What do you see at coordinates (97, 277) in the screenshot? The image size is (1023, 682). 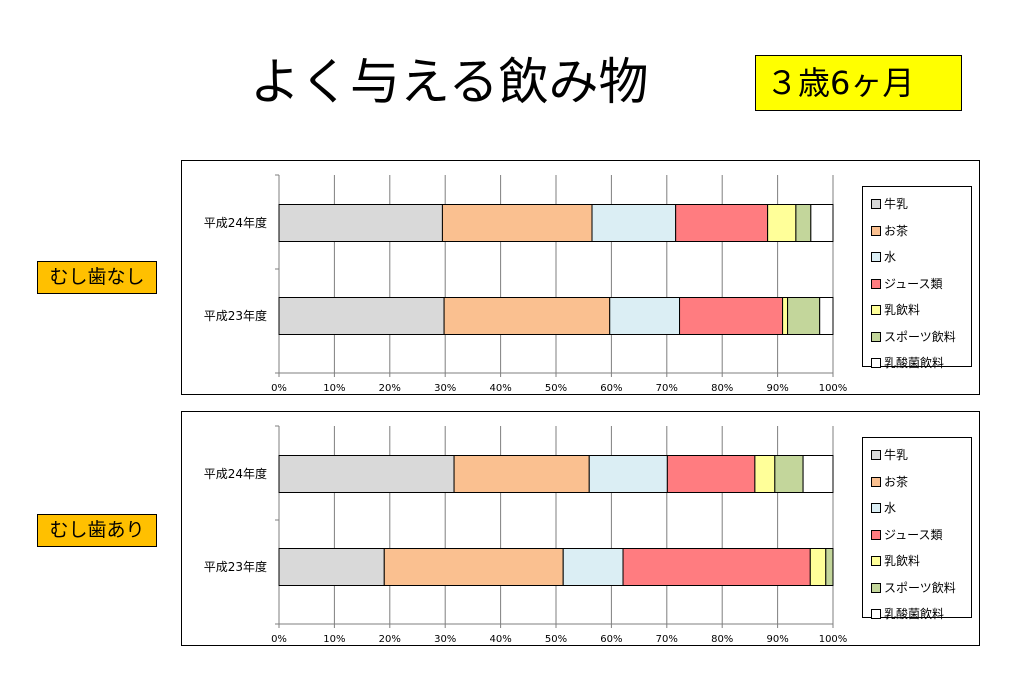 I see `group-label-no-caries: むし歯なし` at bounding box center [97, 277].